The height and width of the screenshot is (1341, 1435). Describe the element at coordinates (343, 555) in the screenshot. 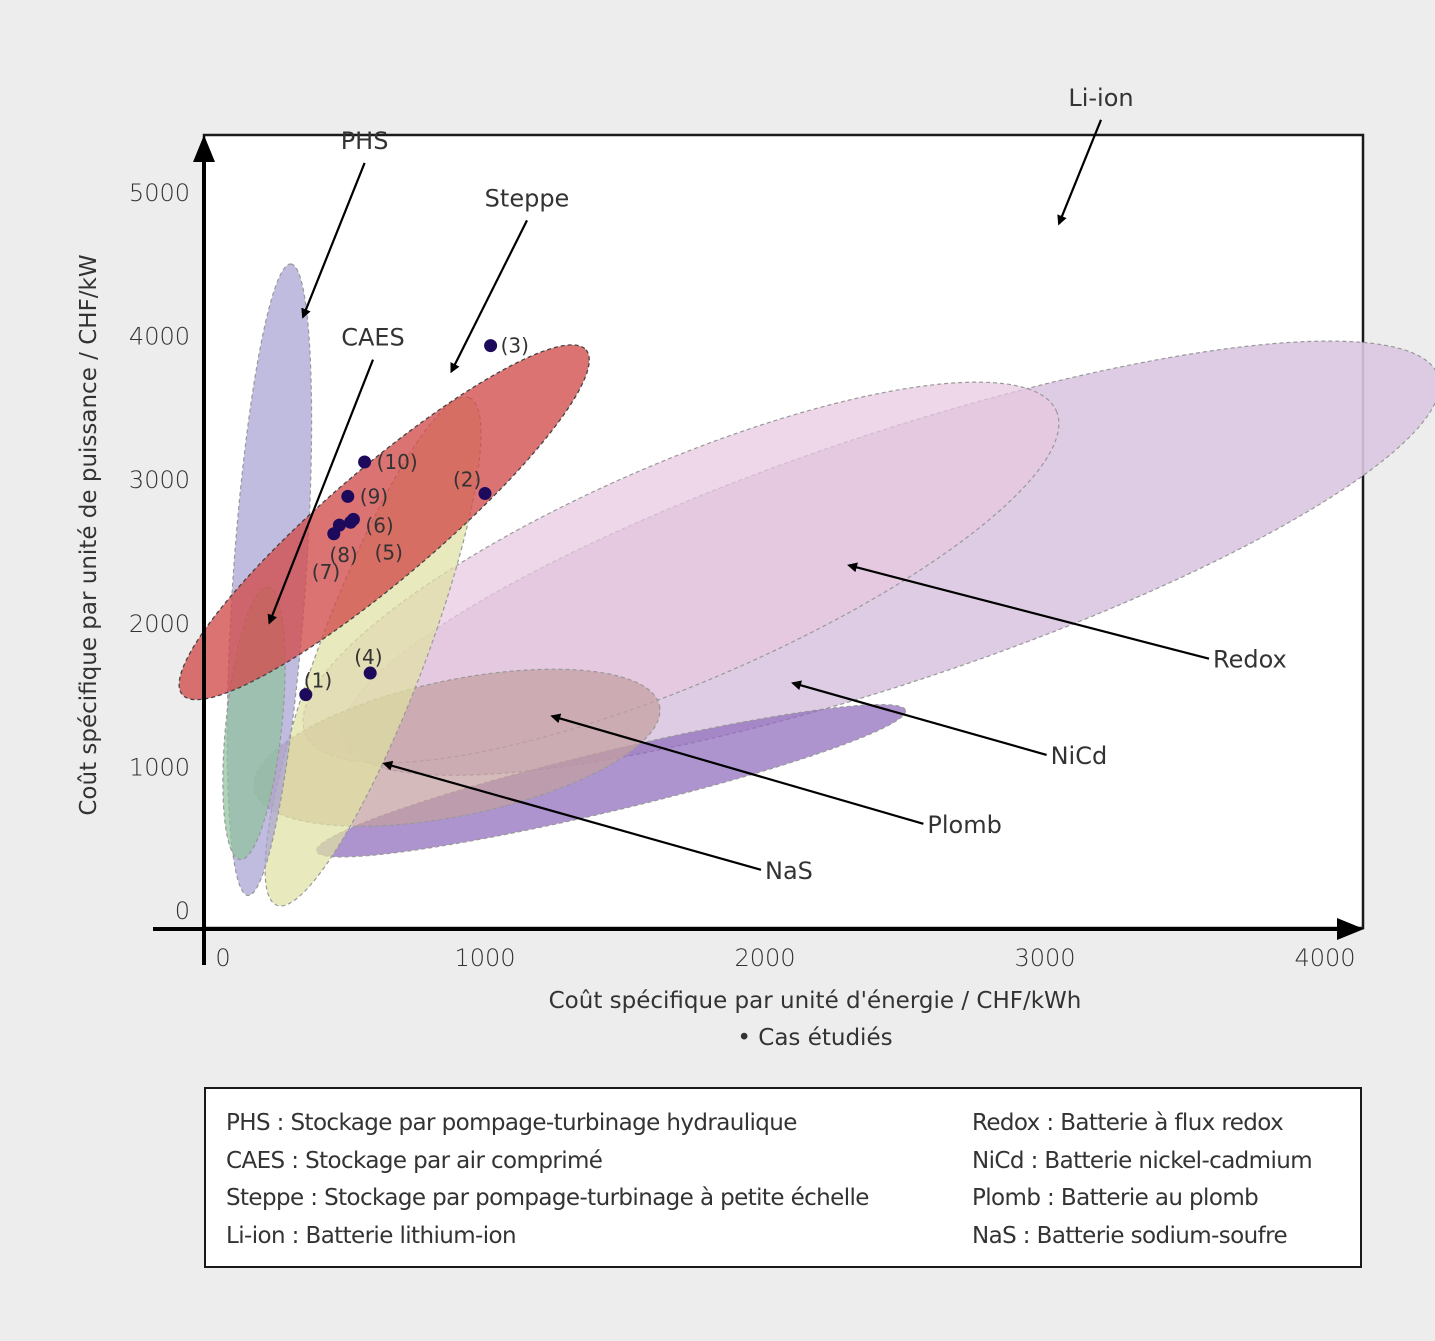

I see `data-point-label: (8)` at that location.